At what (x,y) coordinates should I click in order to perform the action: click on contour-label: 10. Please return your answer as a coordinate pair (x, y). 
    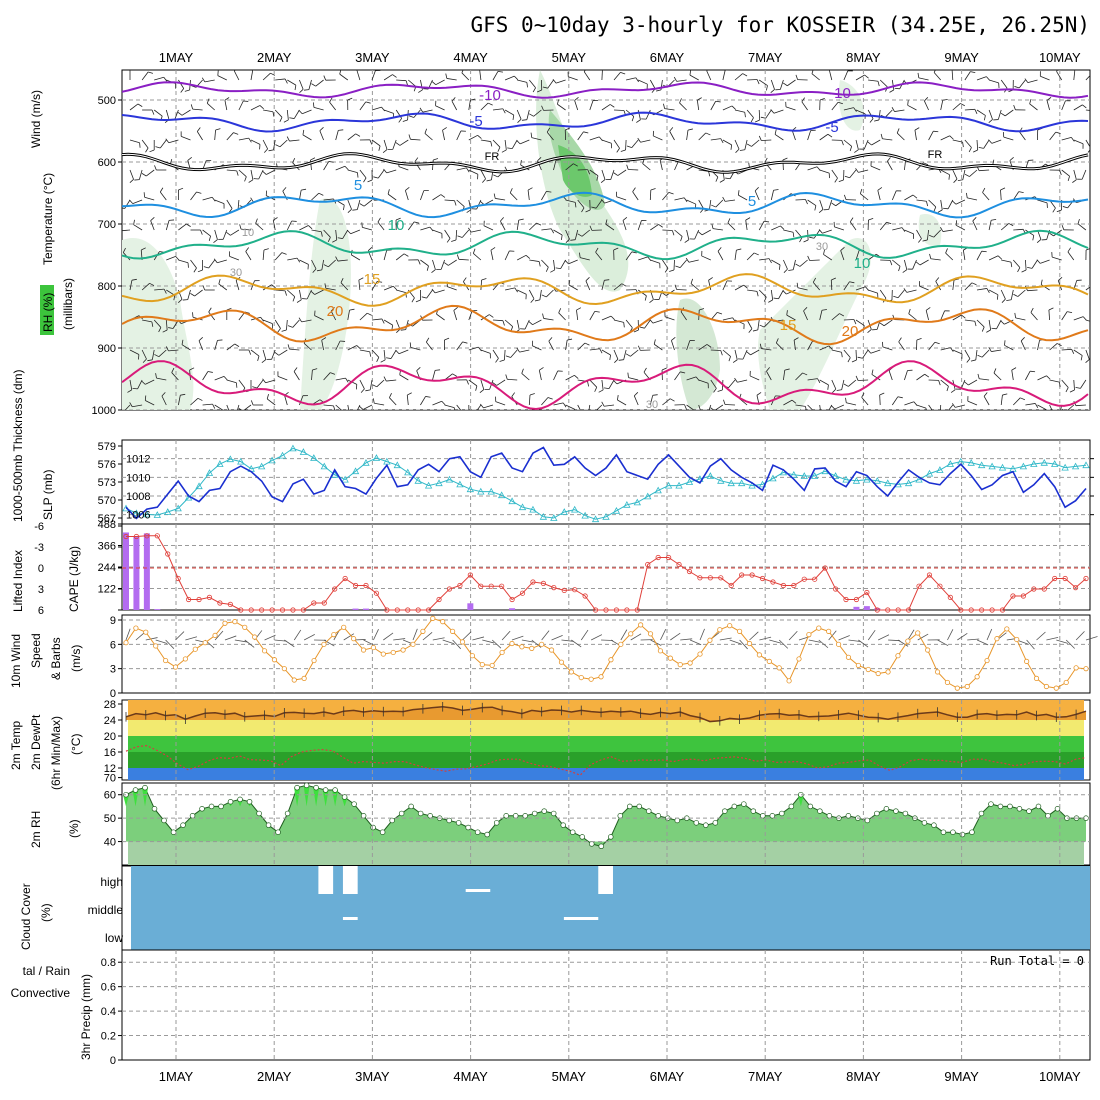
    Looking at the image, I should click on (862, 263).